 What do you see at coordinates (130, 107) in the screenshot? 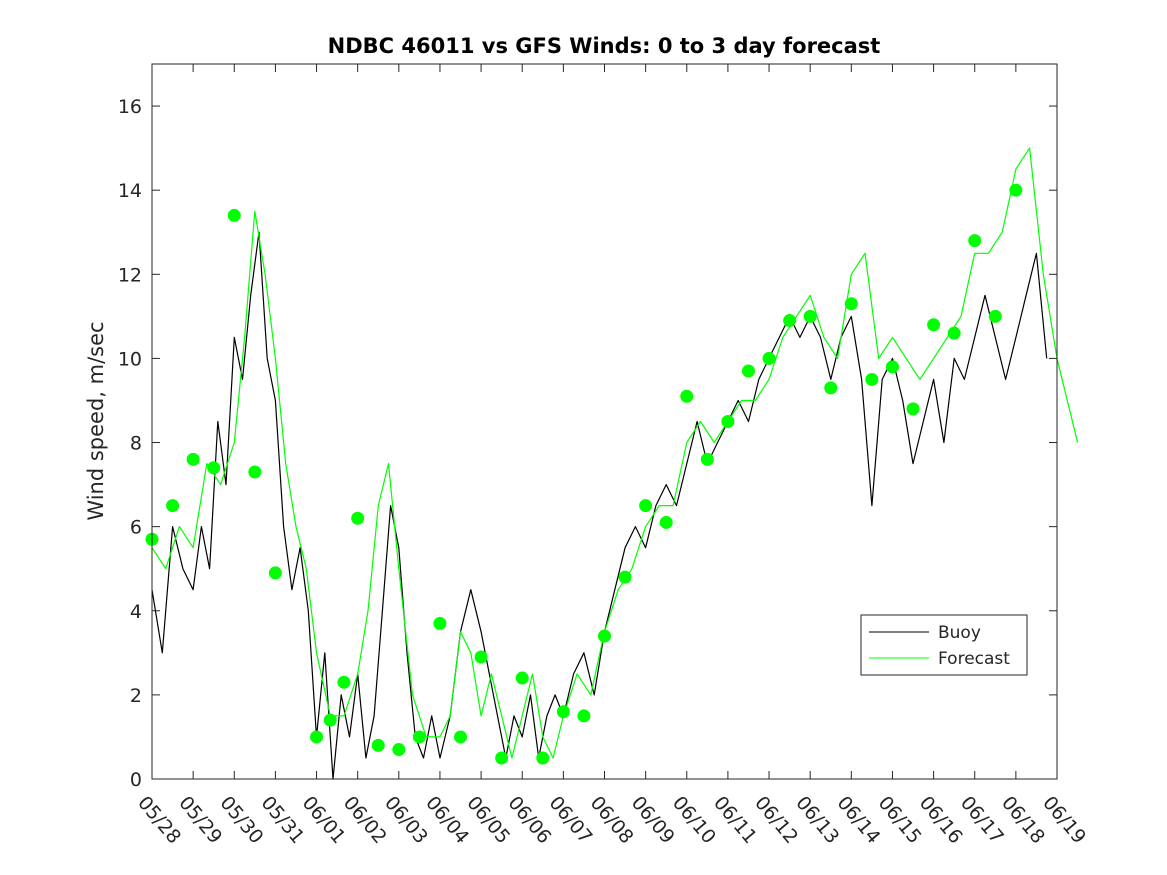
I see `y-tick-label: 16` at bounding box center [130, 107].